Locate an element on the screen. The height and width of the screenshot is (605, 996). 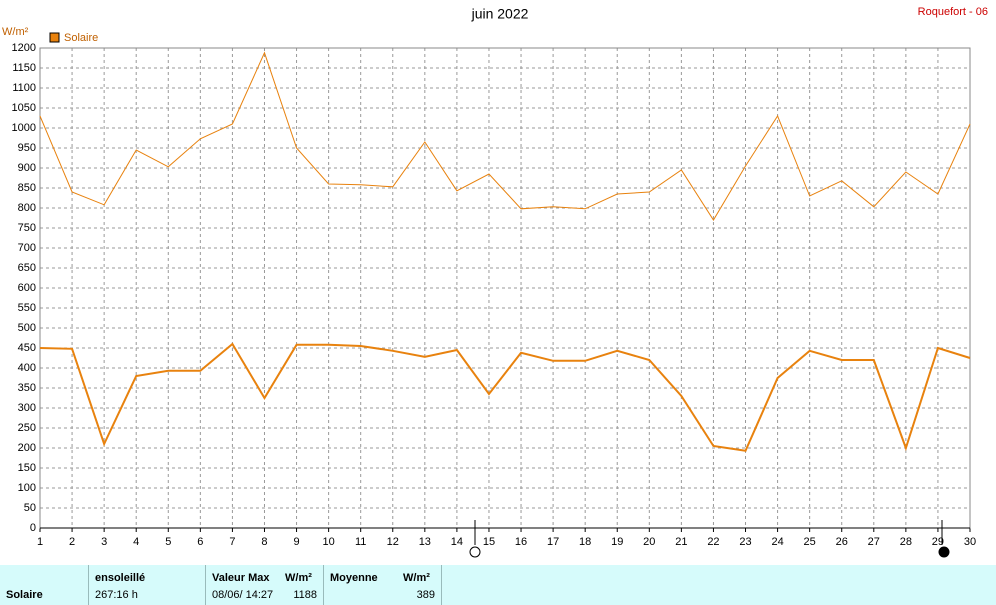
x-tick-label: 29 is located at coordinates (938, 542).